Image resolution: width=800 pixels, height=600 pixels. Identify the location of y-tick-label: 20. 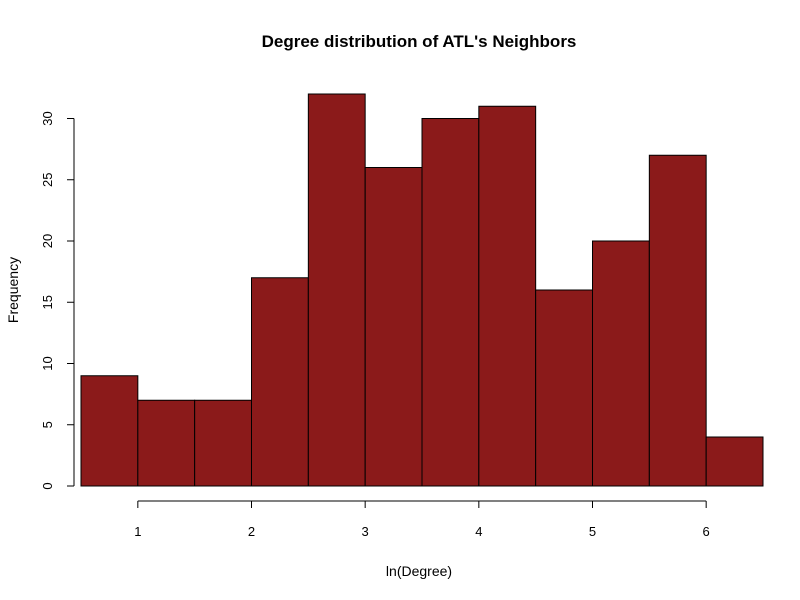
(47, 241).